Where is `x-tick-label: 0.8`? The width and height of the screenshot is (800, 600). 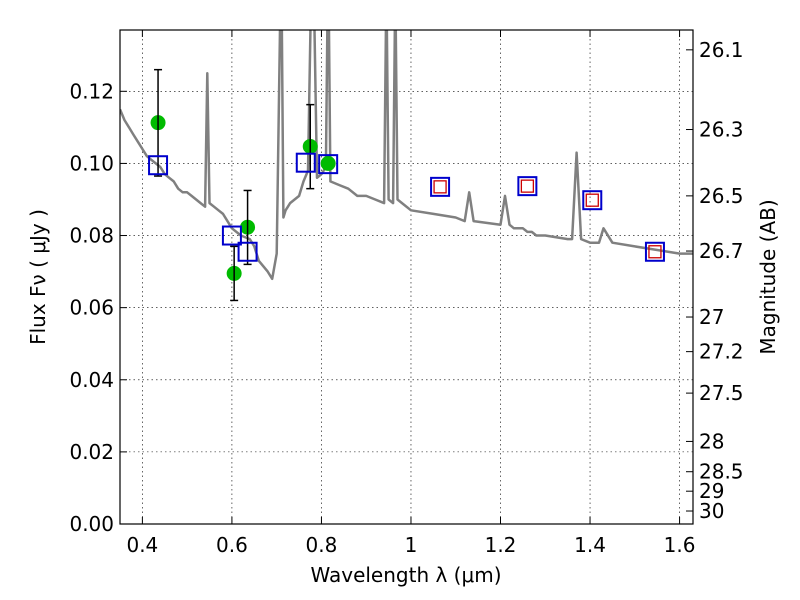
x-tick-label: 0.8 is located at coordinates (322, 545).